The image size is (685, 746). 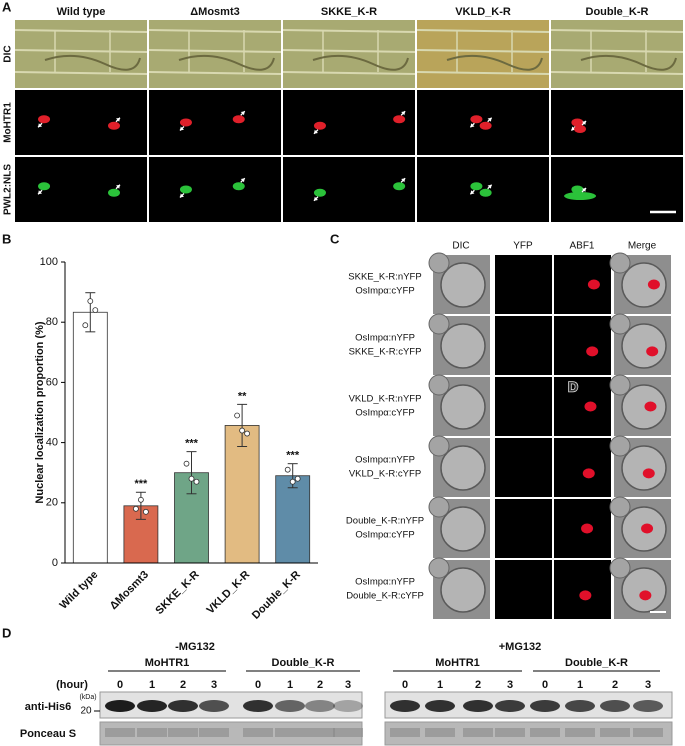 I want to click on hour-label: 3, so click(x=510, y=685).